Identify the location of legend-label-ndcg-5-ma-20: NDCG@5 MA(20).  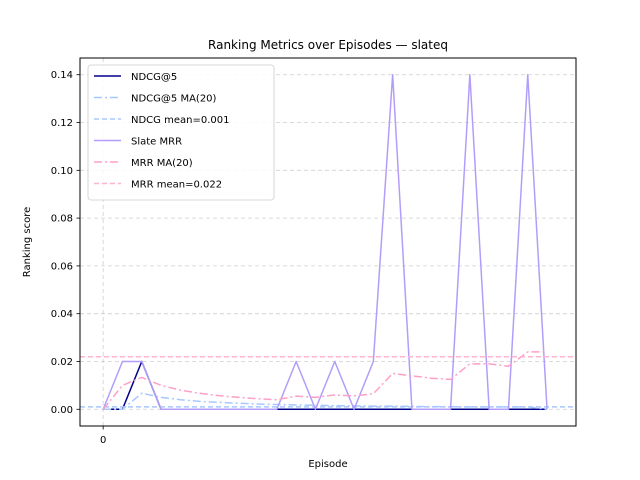
(174, 99).